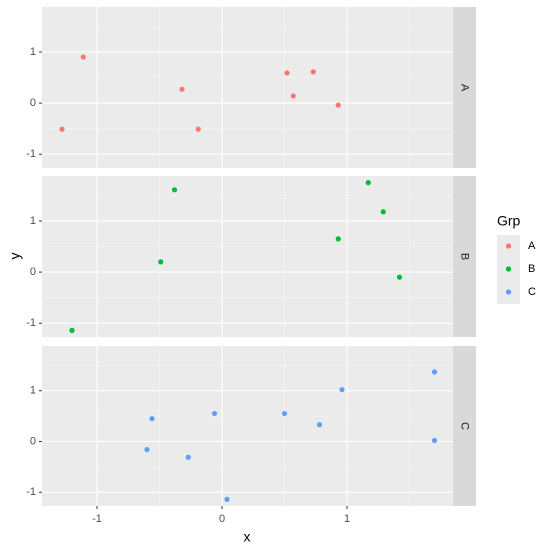  What do you see at coordinates (247, 537) in the screenshot?
I see `x-axis-title: x` at bounding box center [247, 537].